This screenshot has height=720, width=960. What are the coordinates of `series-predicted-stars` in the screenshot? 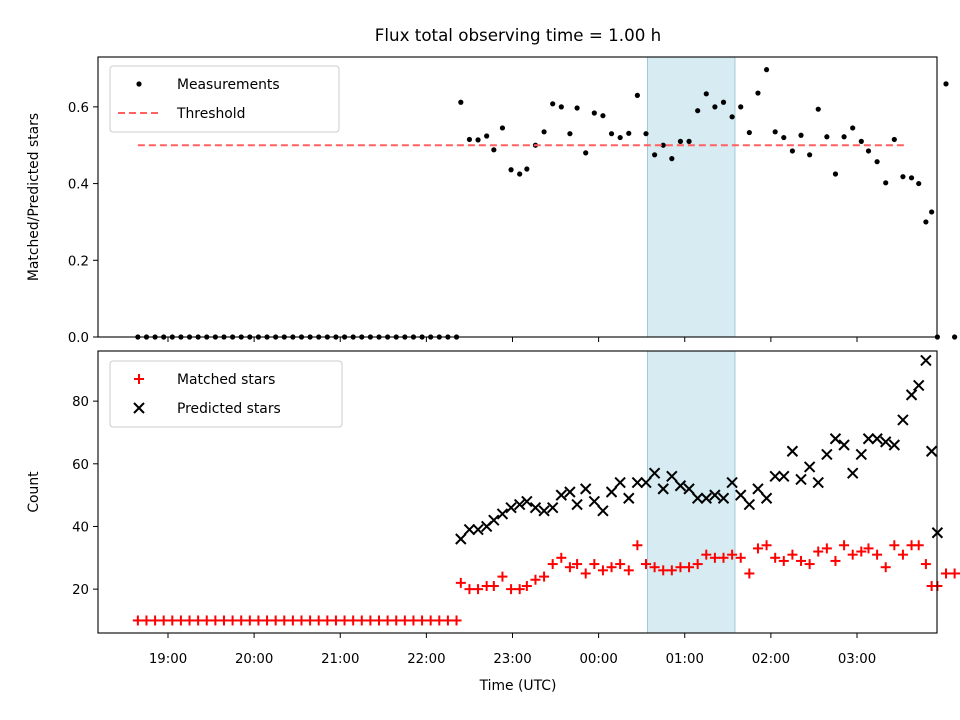 It's located at (699, 449).